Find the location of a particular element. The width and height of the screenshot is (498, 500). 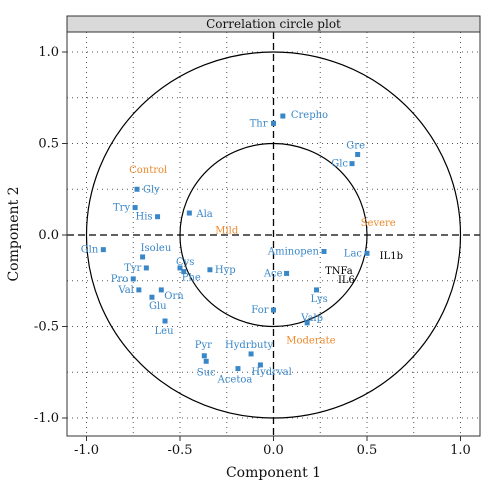

metabolite-label: Hyp is located at coordinates (225, 270).